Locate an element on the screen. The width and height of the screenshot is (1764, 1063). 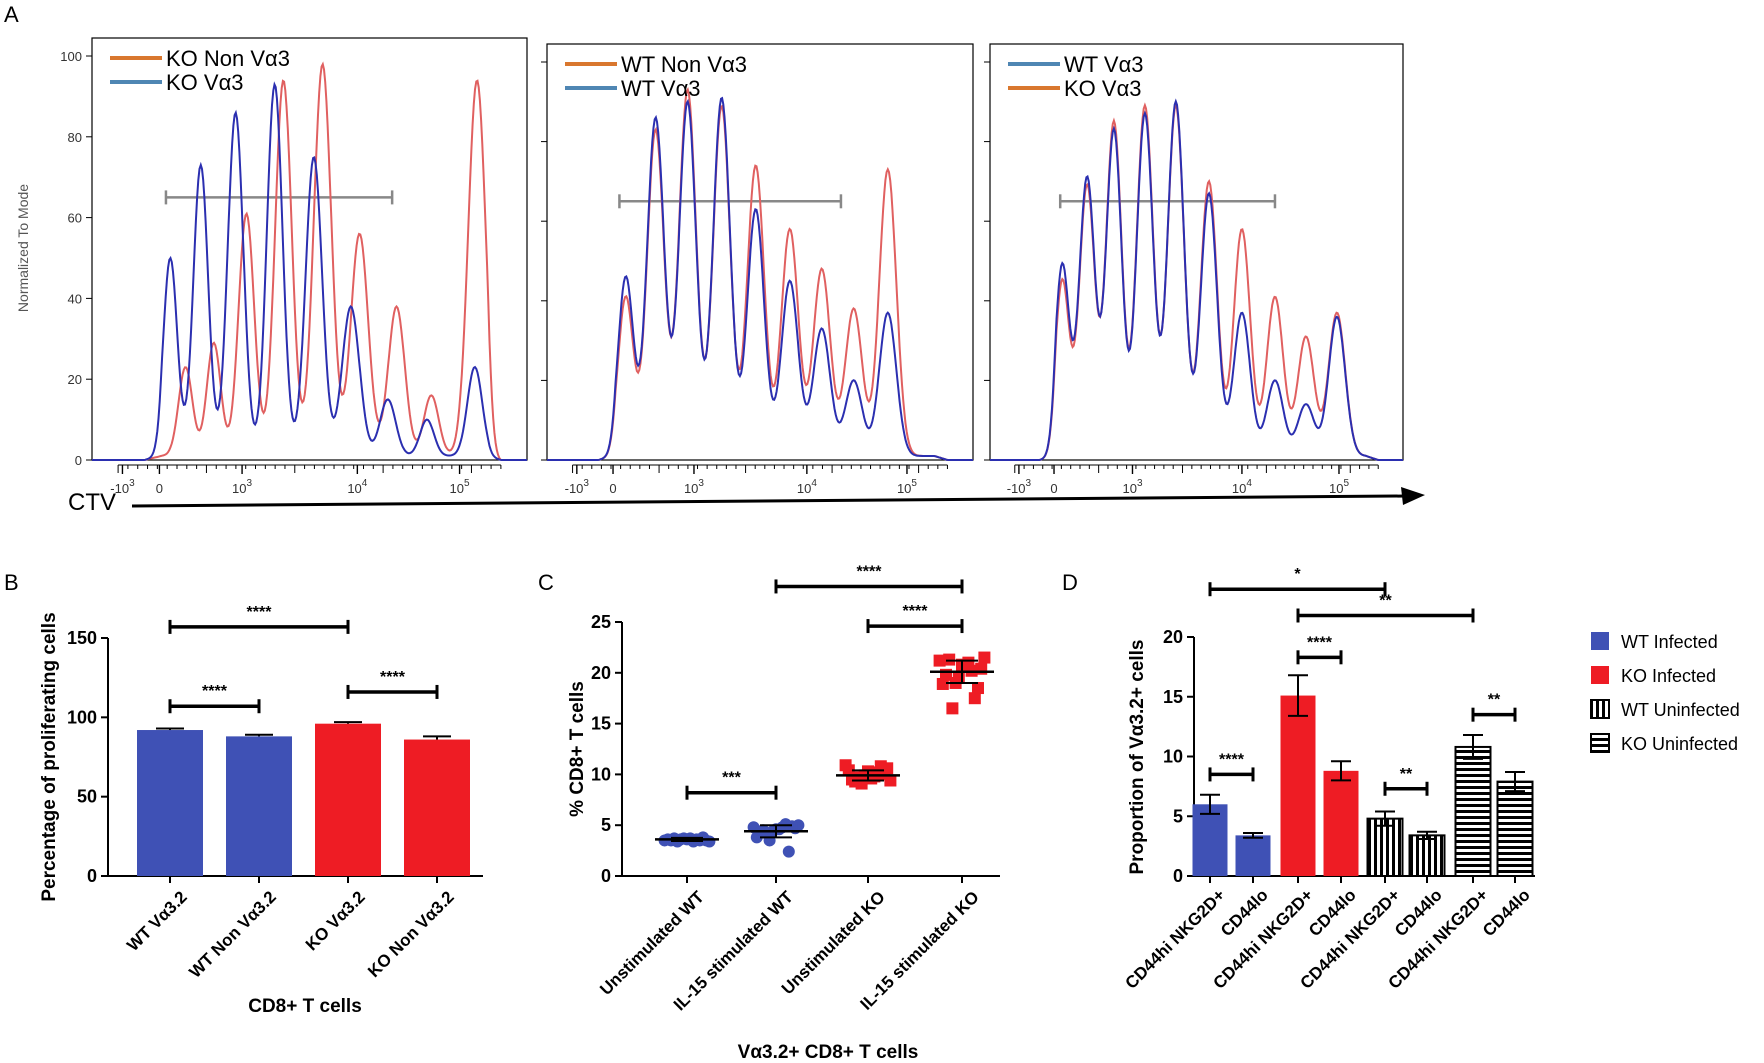
legend-label-wt-uninfected: WT Uninfected is located at coordinates (1680, 710).